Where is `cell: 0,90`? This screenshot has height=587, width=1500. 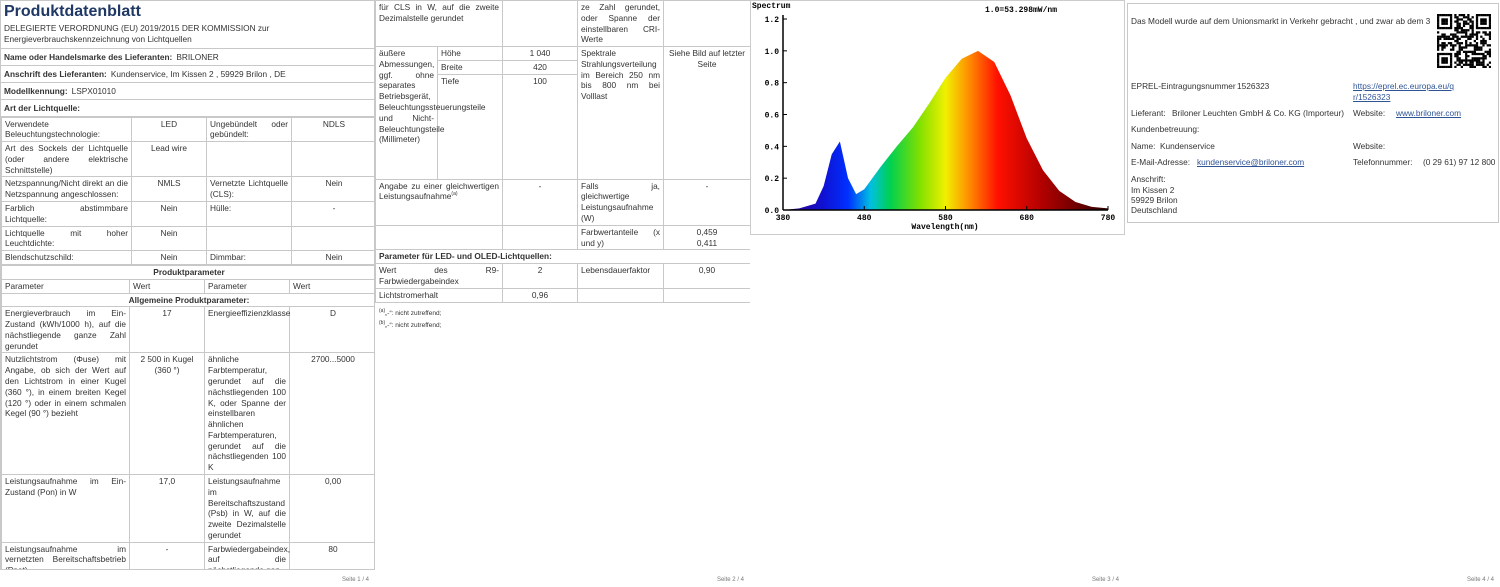 cell: 0,90 is located at coordinates (706, 276).